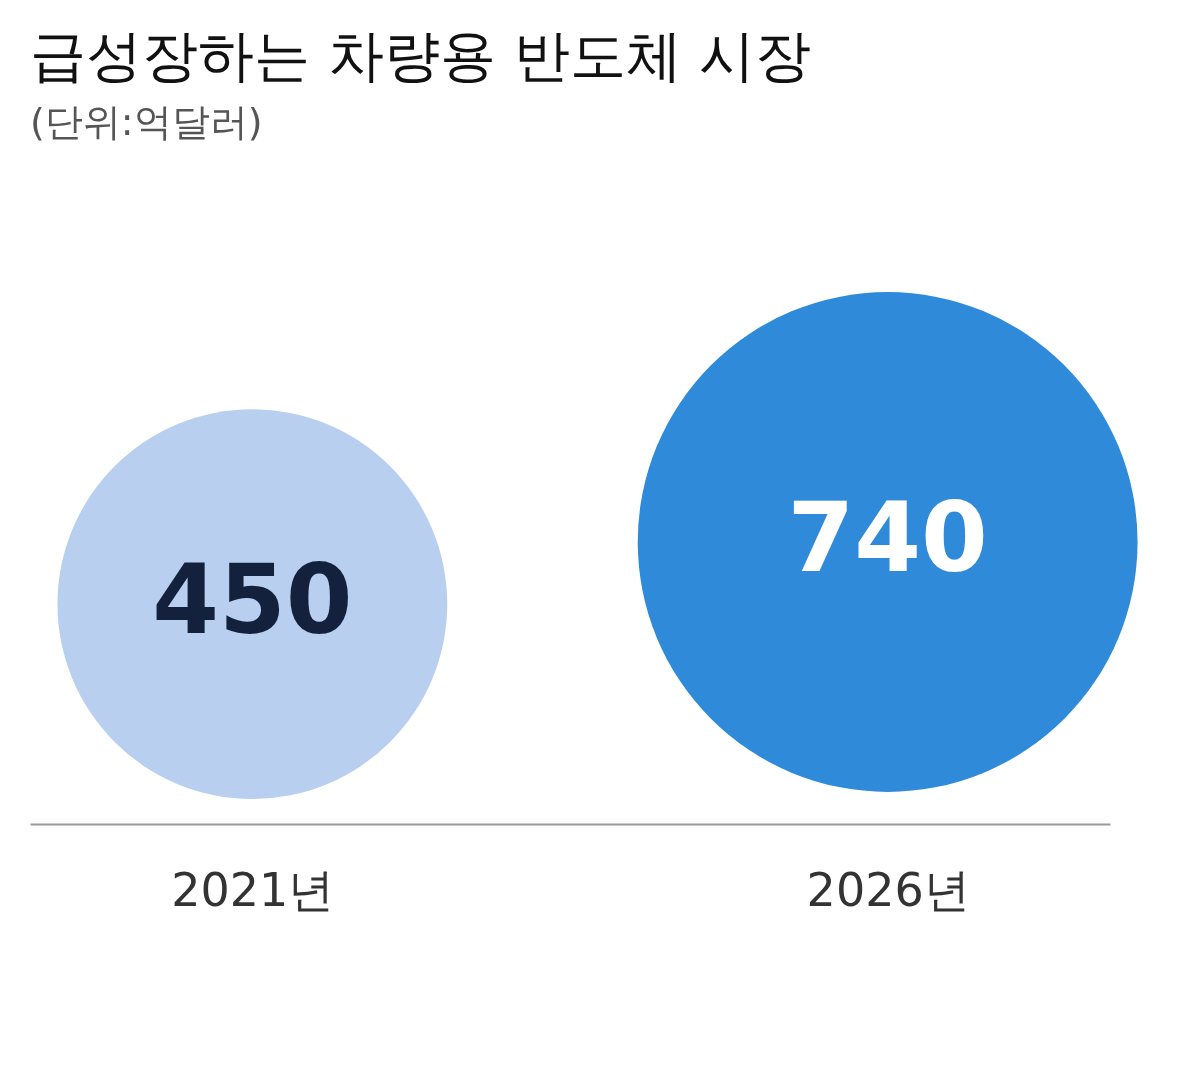 Image resolution: width=1200 pixels, height=1092 pixels. I want to click on category-label: 2021년, so click(253, 889).